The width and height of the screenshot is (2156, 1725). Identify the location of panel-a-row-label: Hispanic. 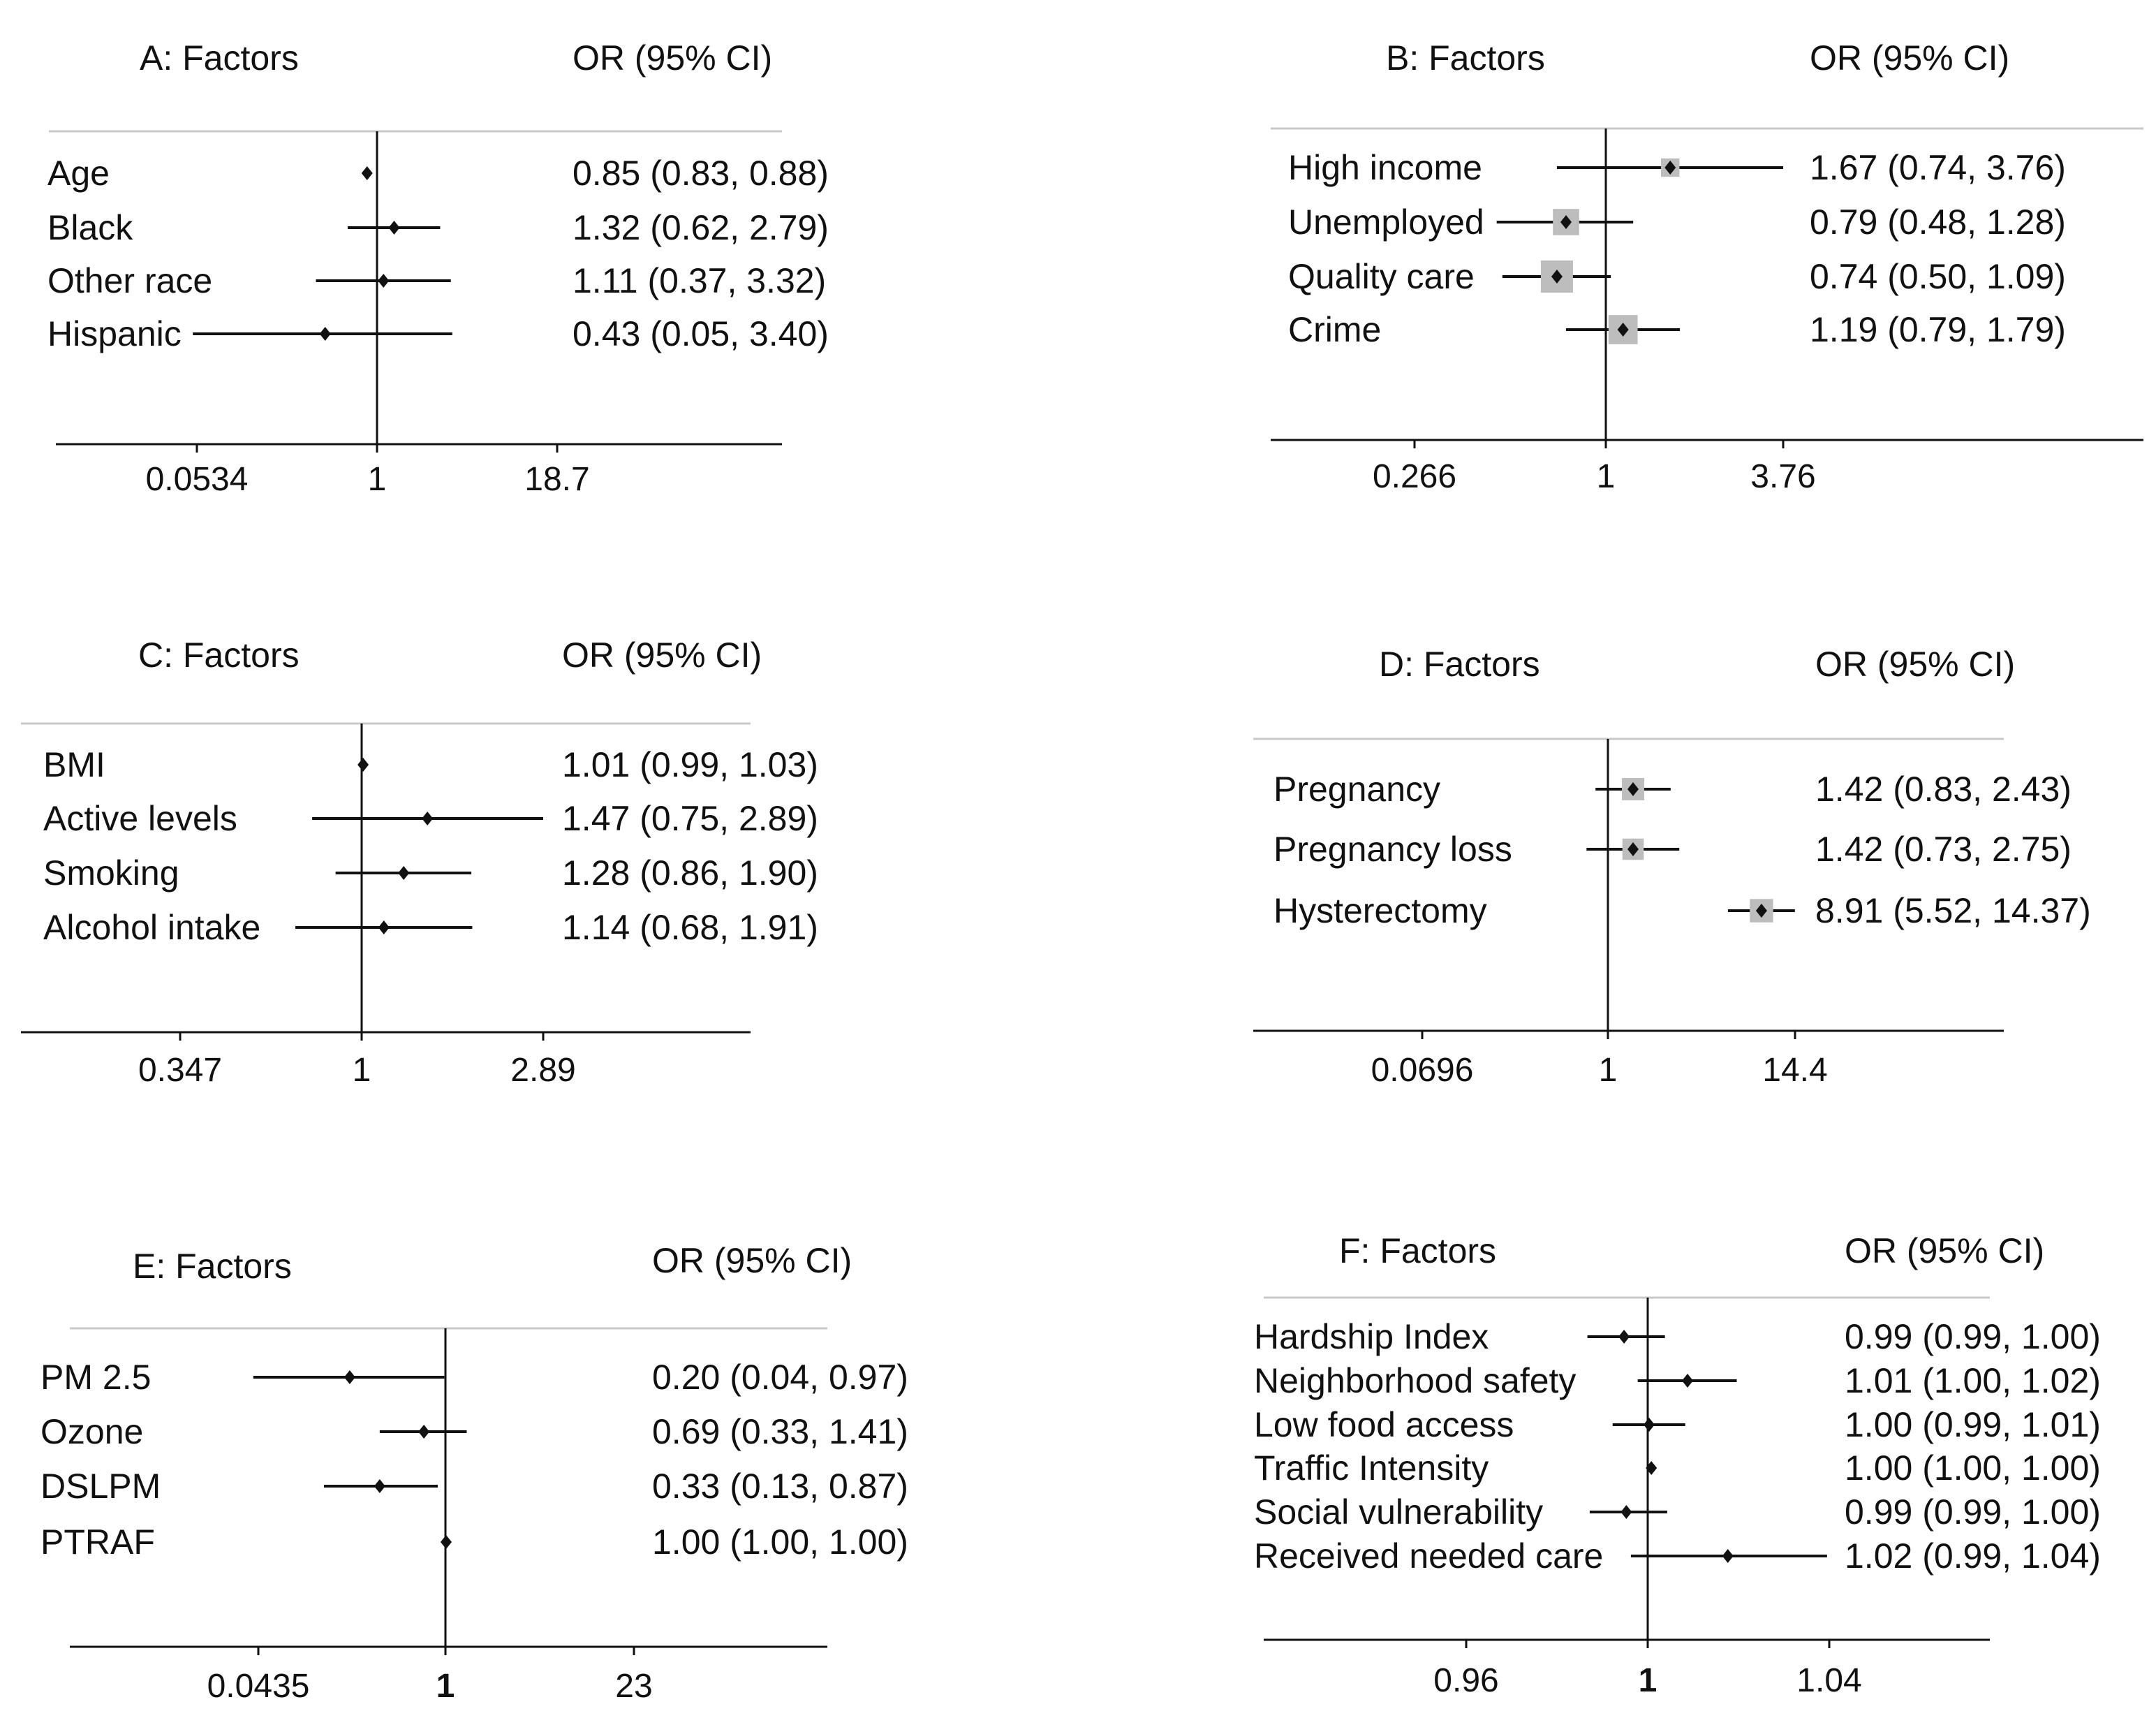
(115, 333).